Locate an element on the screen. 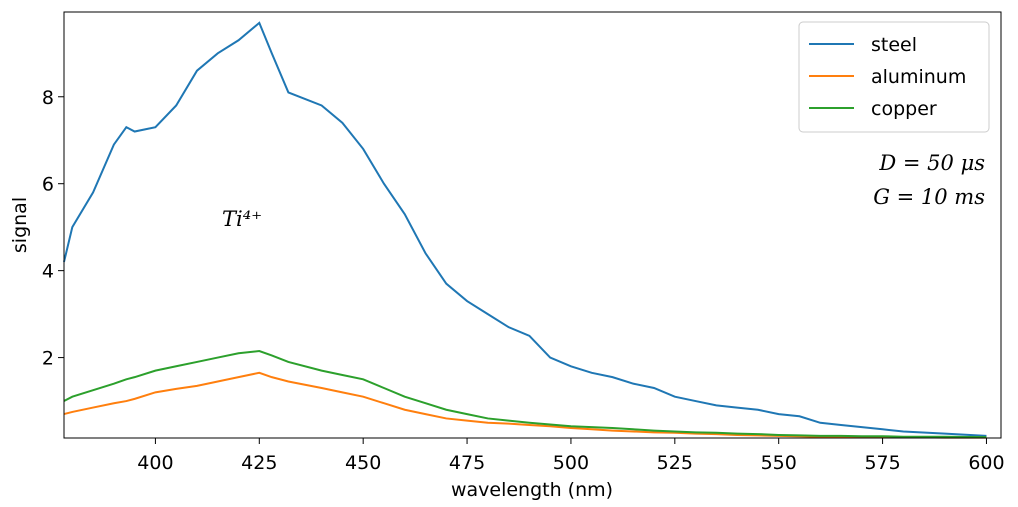  legend-label: aluminum is located at coordinates (918, 77).